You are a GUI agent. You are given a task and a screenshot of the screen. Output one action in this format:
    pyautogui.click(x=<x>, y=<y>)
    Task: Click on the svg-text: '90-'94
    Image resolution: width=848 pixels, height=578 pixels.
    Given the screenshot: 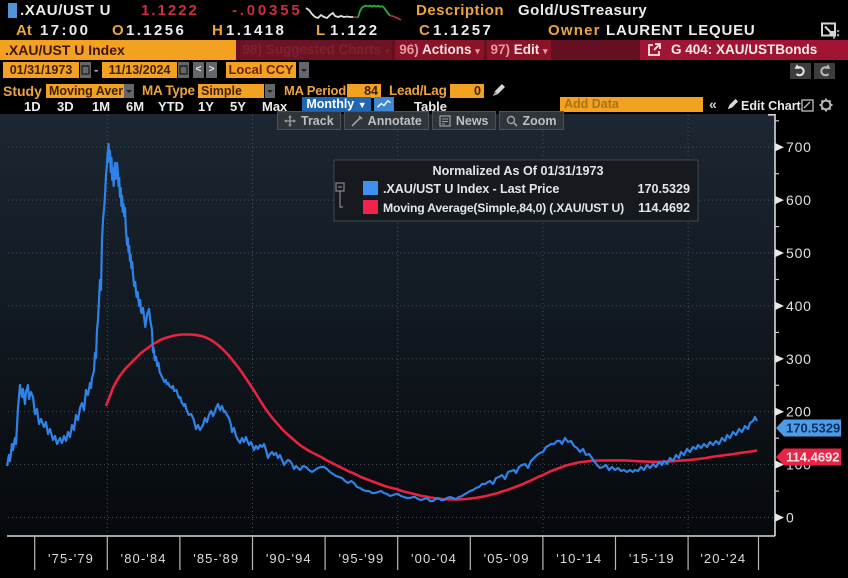 What is the action you would take?
    pyautogui.click(x=289, y=558)
    